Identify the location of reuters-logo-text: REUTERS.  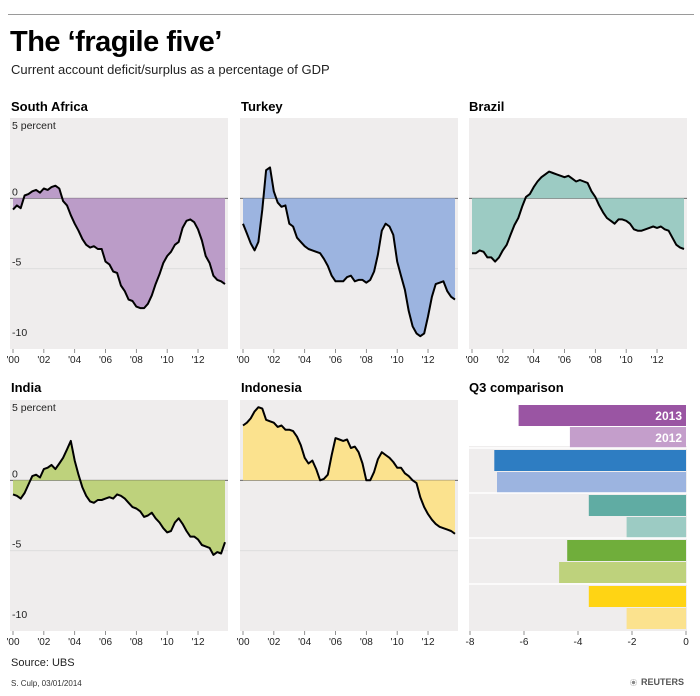
(663, 682).